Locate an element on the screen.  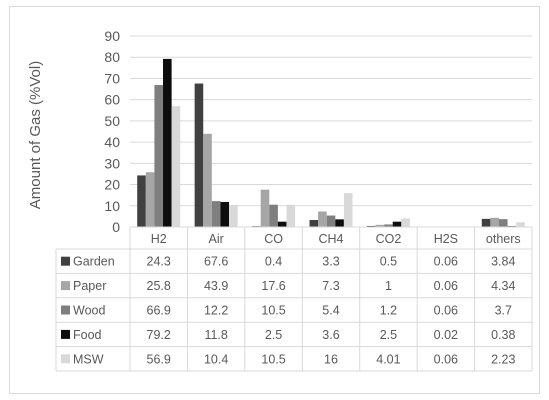
bar-food-h2 is located at coordinates (167, 142).